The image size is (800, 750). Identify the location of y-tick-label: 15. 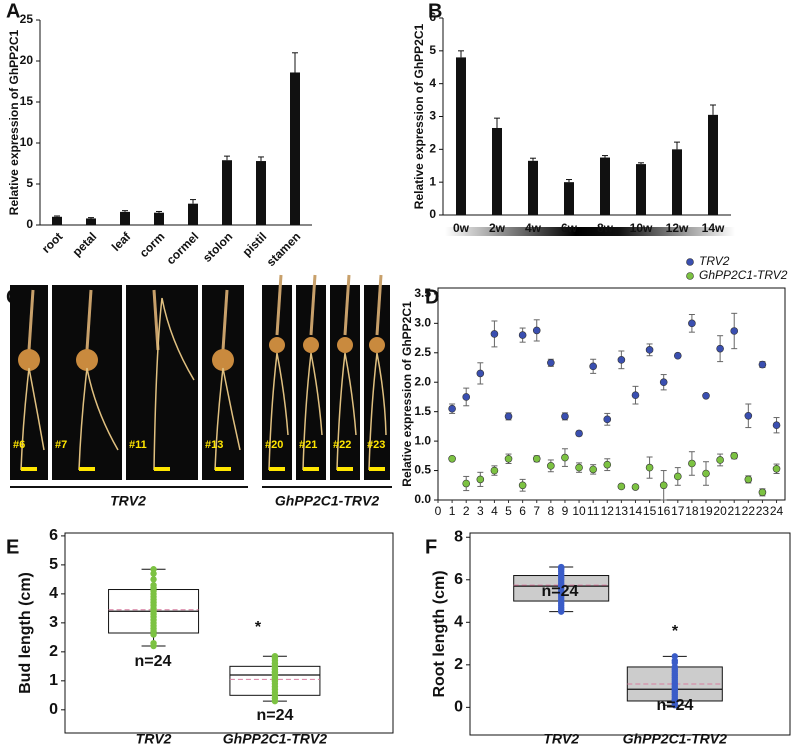
(27, 101).